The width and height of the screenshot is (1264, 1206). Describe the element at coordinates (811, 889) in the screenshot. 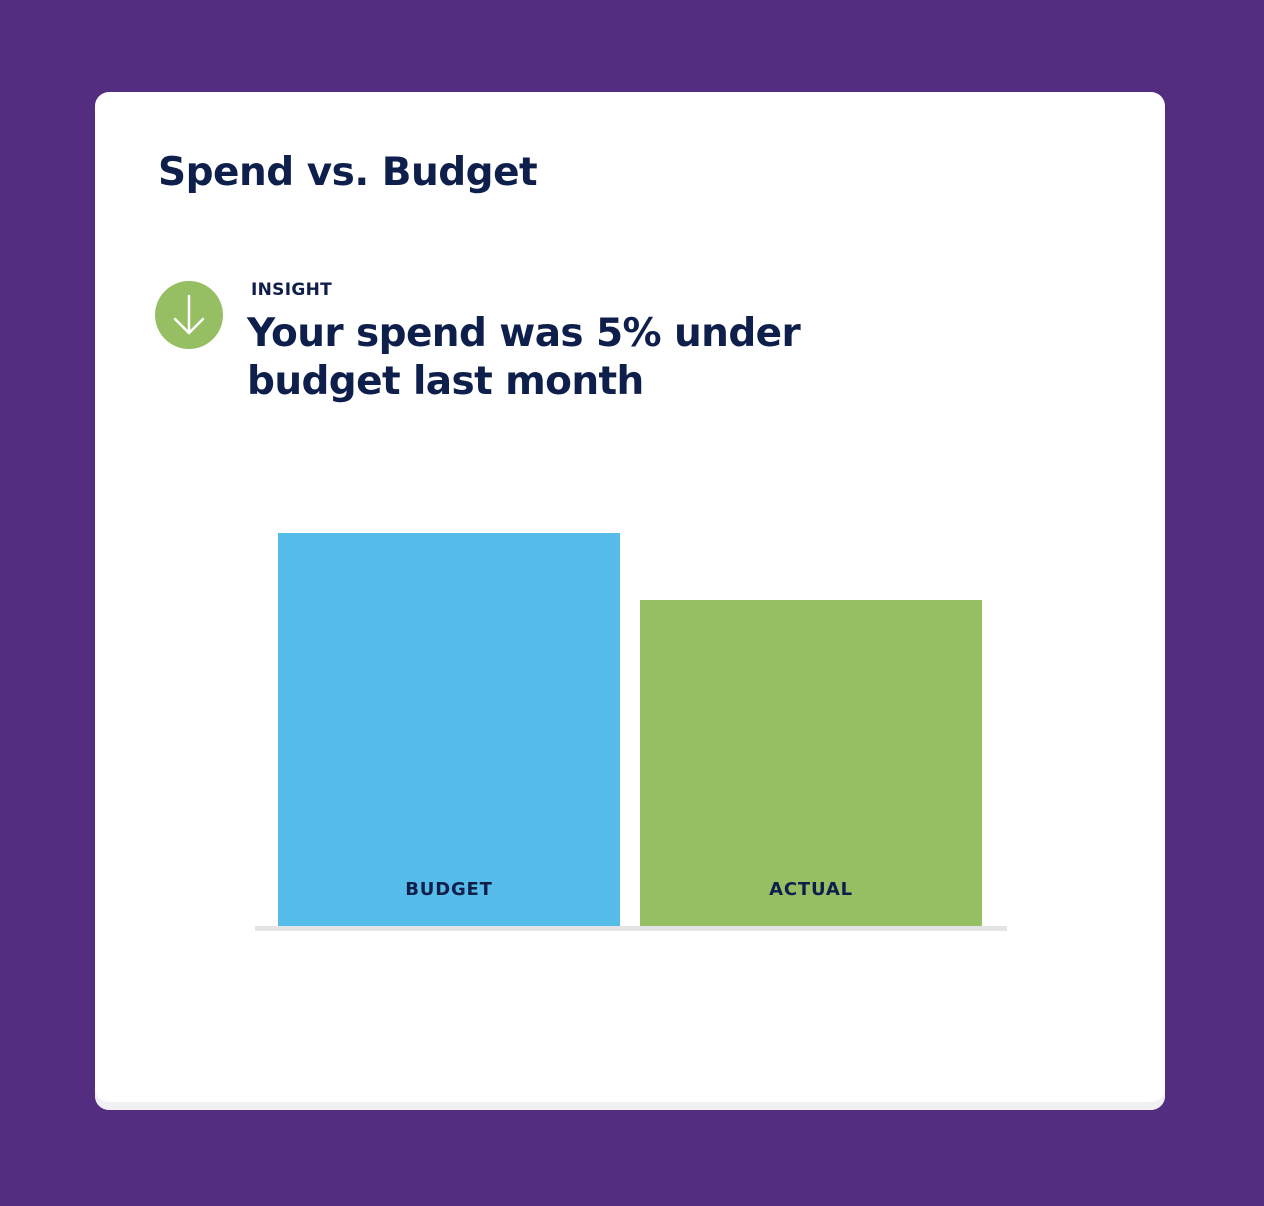

I see `actual-bar-label: ACTUAL` at that location.